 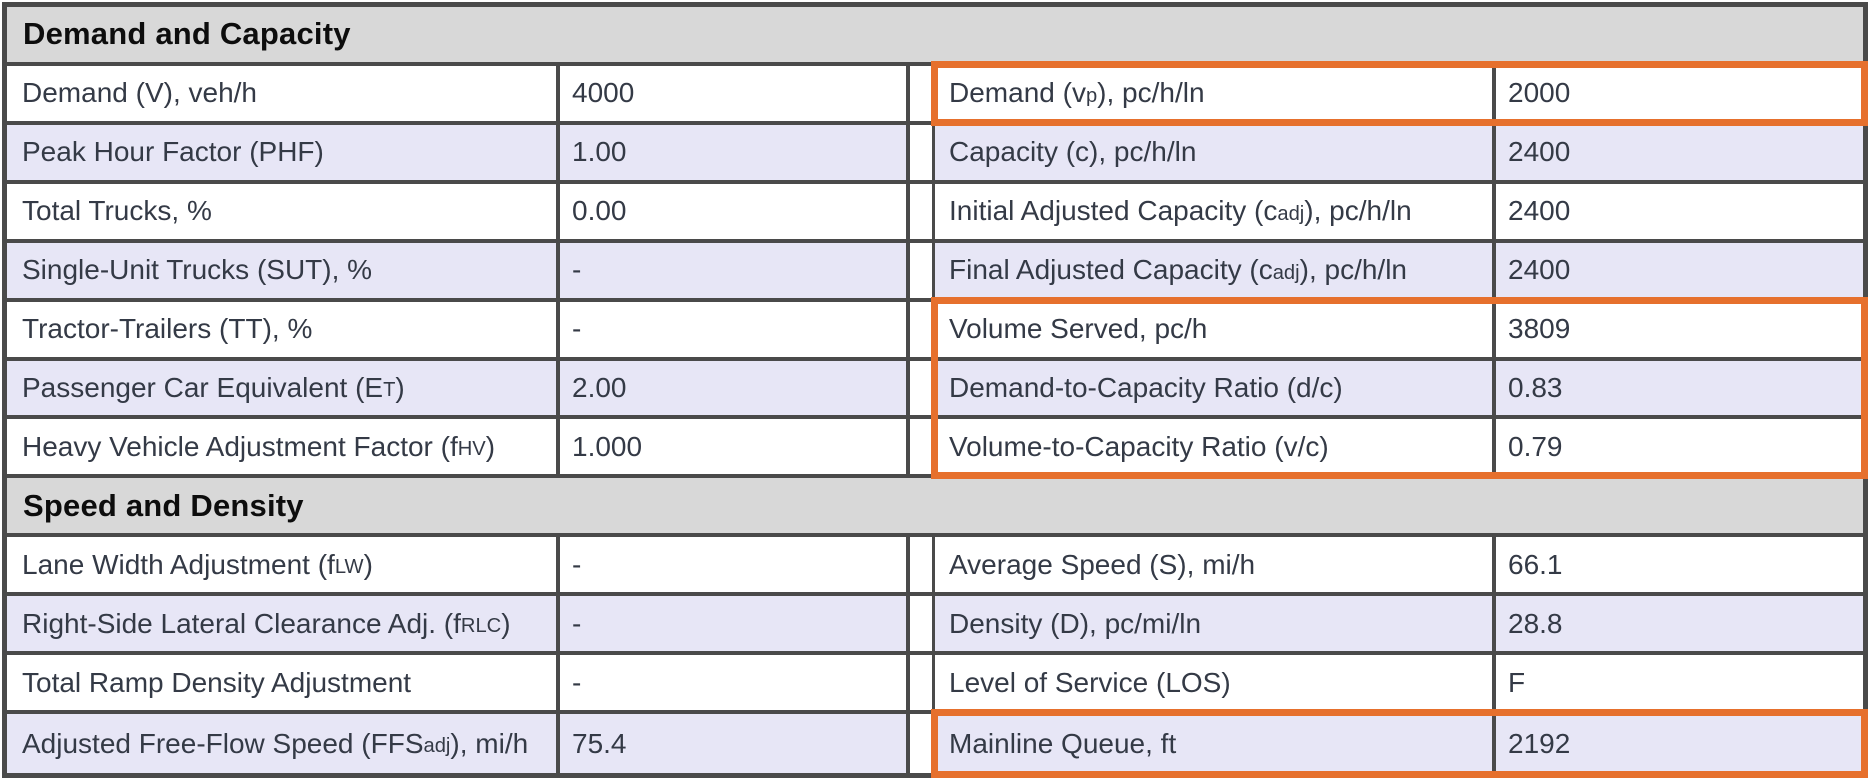 I want to click on label-text: Total Ramp Density Adjustment, so click(x=217, y=682).